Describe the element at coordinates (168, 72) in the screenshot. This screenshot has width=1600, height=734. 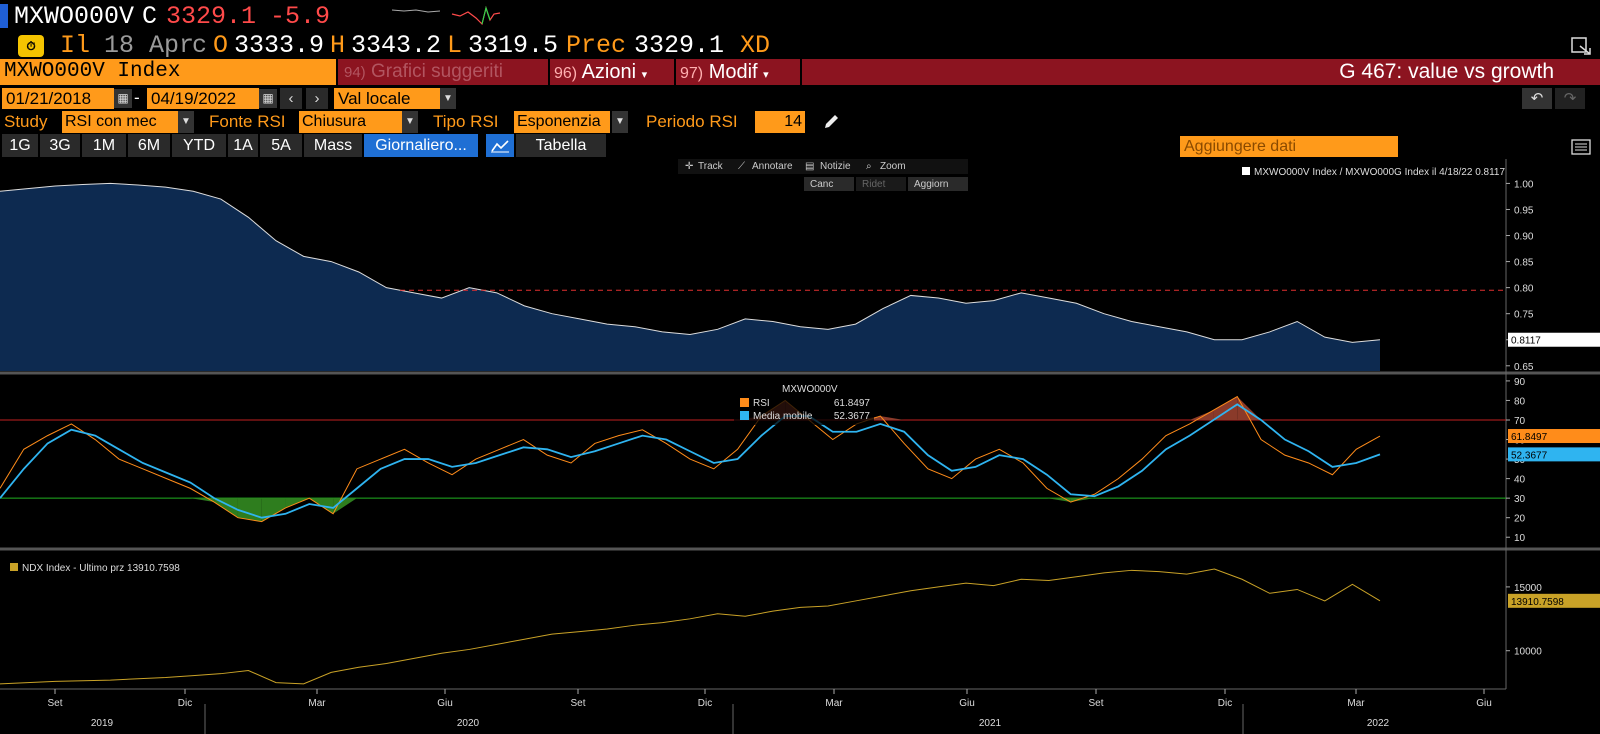
I see `security-input: MXWO000V Index` at that location.